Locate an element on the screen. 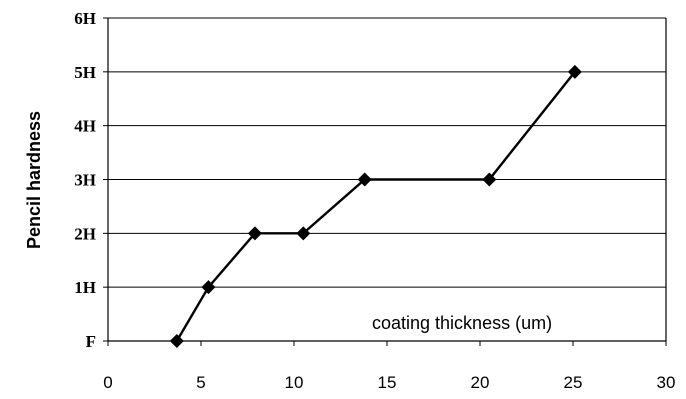 The height and width of the screenshot is (399, 686). y-tick-label: 3H is located at coordinates (85, 180).